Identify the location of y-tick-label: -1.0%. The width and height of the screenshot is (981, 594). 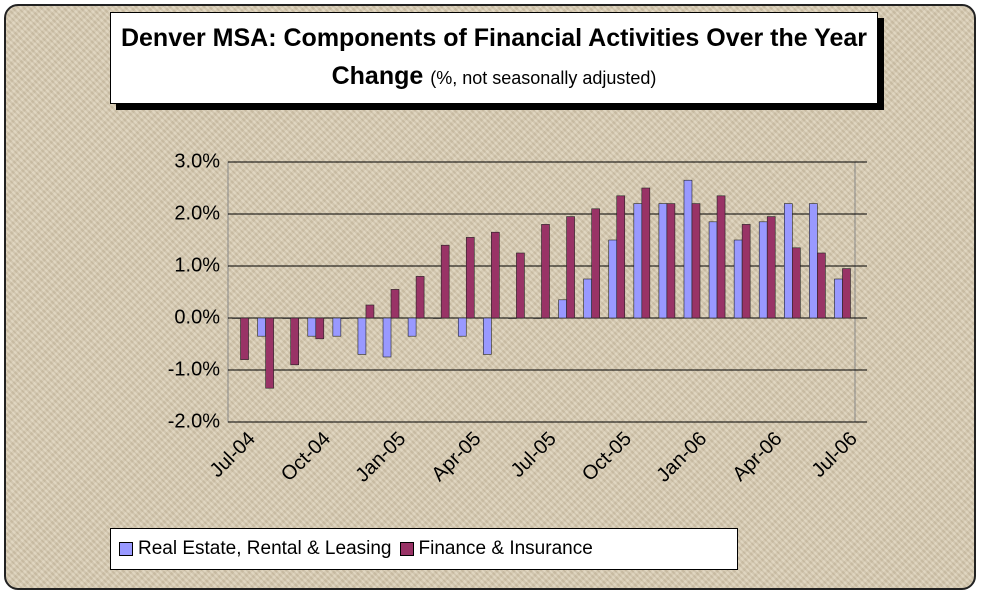
(194, 369).